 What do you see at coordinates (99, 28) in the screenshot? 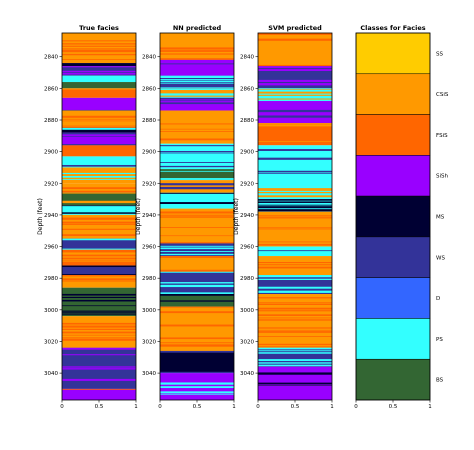
I see `panel-title: True facies` at bounding box center [99, 28].